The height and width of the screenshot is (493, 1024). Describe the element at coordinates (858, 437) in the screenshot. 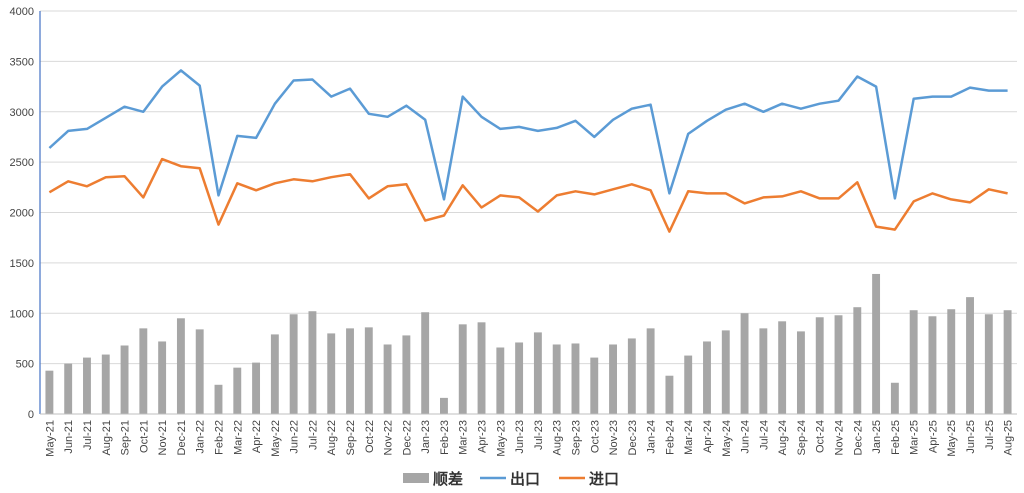

I see `x-tick-label: Dec-24` at that location.